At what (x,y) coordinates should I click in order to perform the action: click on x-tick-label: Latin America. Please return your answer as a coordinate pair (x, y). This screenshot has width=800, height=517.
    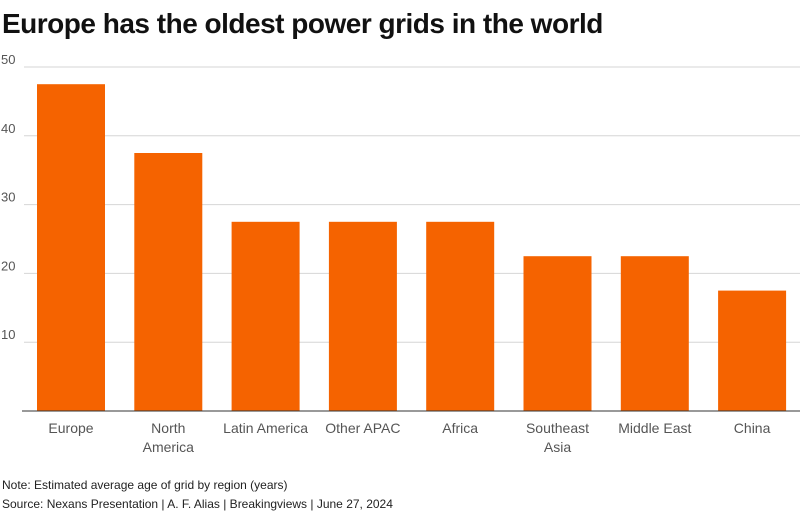
    Looking at the image, I should click on (265, 428).